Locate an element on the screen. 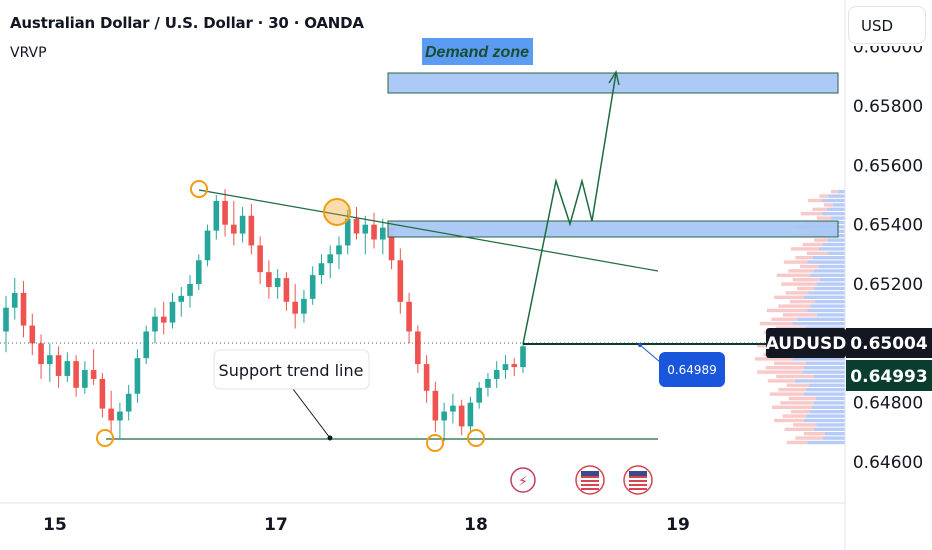 This screenshot has height=550, width=932. indicator-label: VRVP is located at coordinates (28, 53).